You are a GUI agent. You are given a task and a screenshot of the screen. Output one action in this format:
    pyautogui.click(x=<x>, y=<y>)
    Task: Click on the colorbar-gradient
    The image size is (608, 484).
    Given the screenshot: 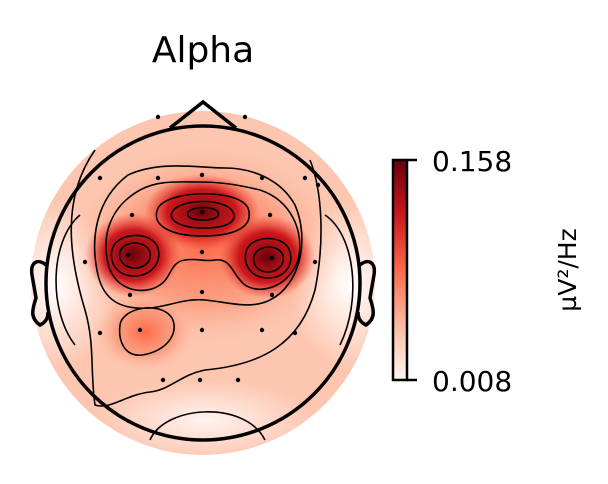 What is the action you would take?
    pyautogui.click(x=400, y=270)
    